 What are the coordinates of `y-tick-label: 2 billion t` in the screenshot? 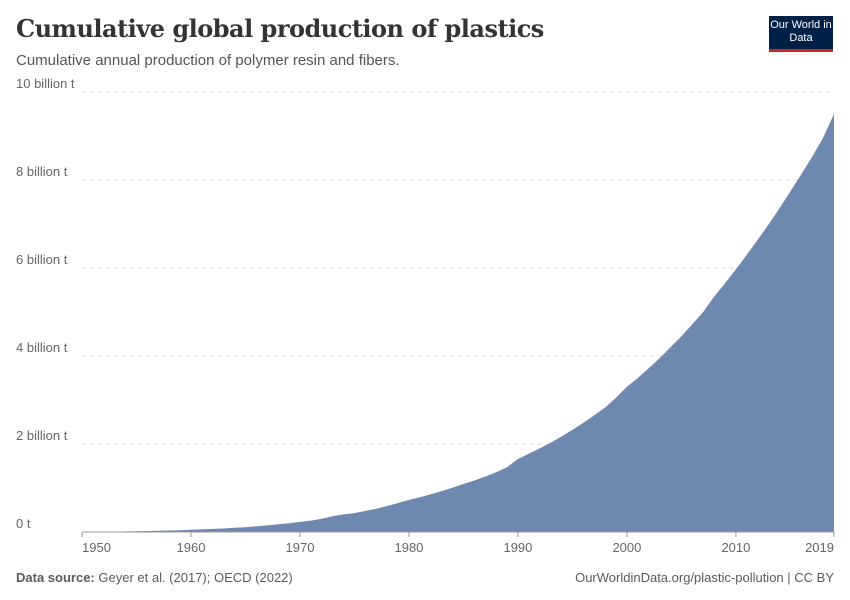 It's located at (42, 435).